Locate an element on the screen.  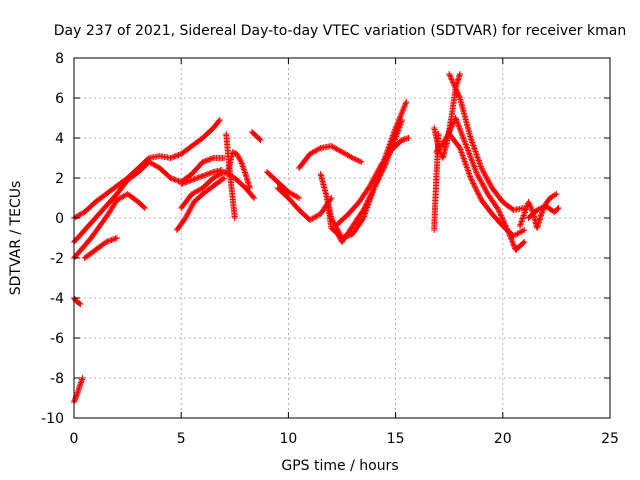
series-arc6 is located at coordinates (77, 301).